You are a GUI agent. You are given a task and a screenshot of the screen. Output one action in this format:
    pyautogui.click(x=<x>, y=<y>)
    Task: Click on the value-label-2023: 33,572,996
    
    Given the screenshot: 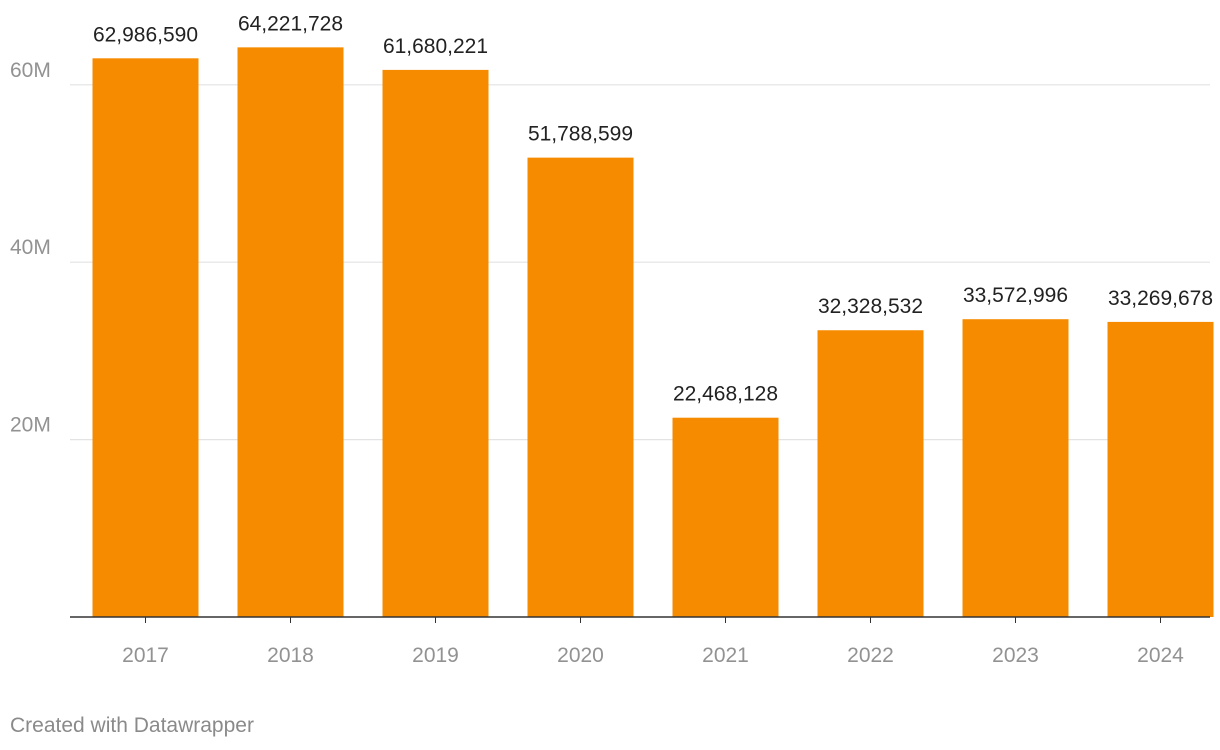 What is the action you would take?
    pyautogui.click(x=1015, y=295)
    